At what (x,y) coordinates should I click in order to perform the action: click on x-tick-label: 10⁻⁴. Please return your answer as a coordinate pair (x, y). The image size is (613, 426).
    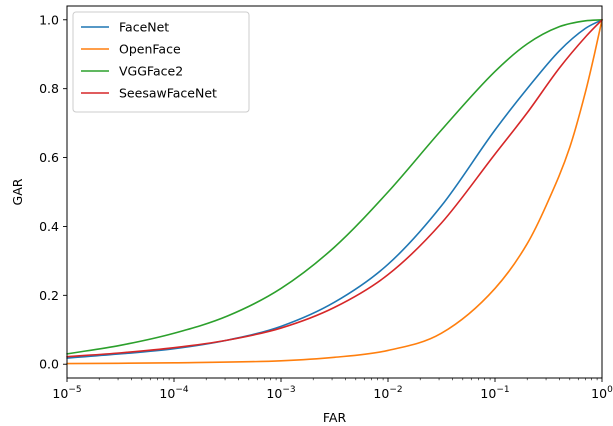
    Looking at the image, I should click on (173, 393).